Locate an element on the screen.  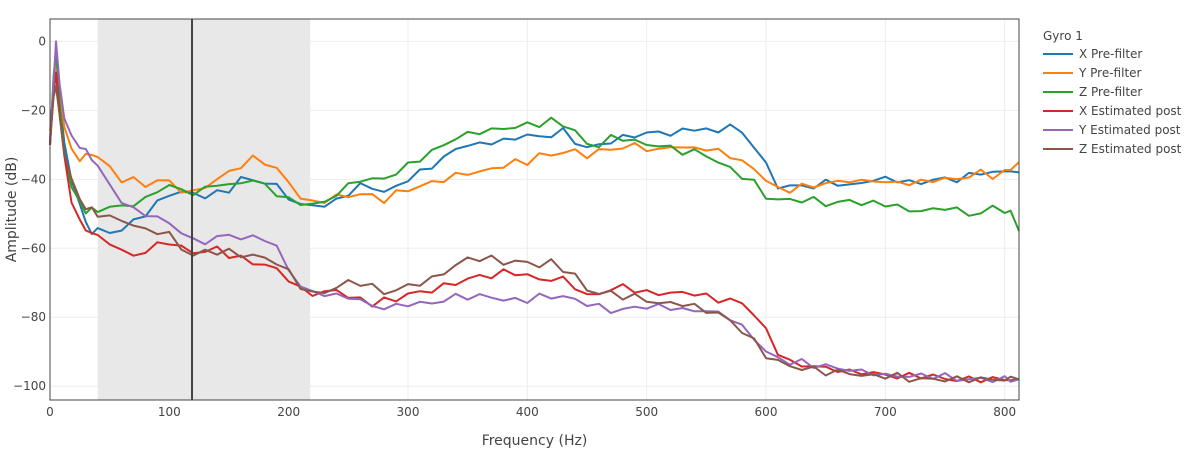
x-tick-label: 700 is located at coordinates (885, 412).